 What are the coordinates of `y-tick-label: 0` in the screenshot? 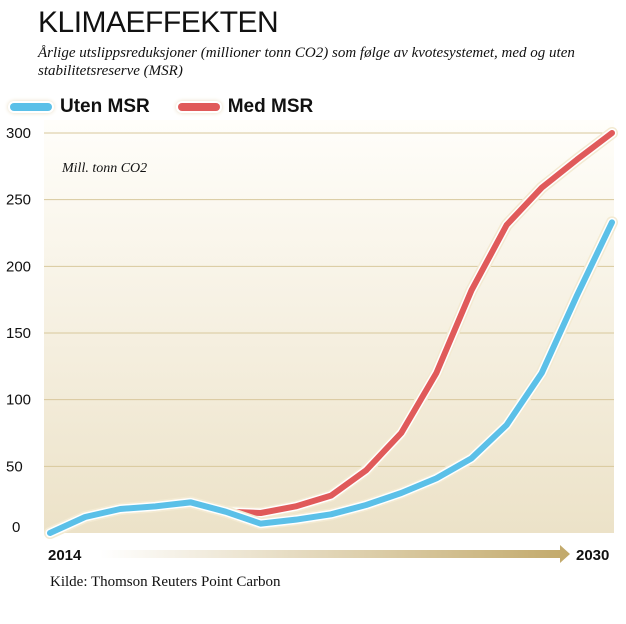 It's located at (16, 527).